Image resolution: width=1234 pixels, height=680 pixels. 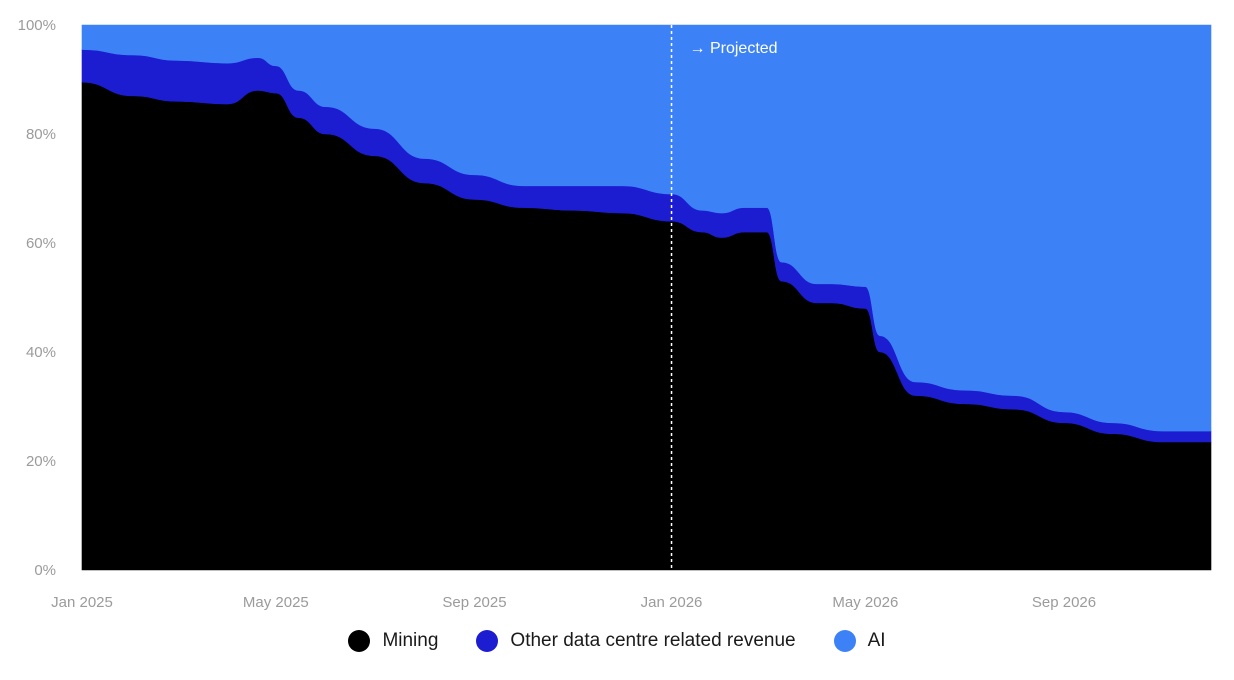 I want to click on x-tick-label: May 2025, so click(x=276, y=602).